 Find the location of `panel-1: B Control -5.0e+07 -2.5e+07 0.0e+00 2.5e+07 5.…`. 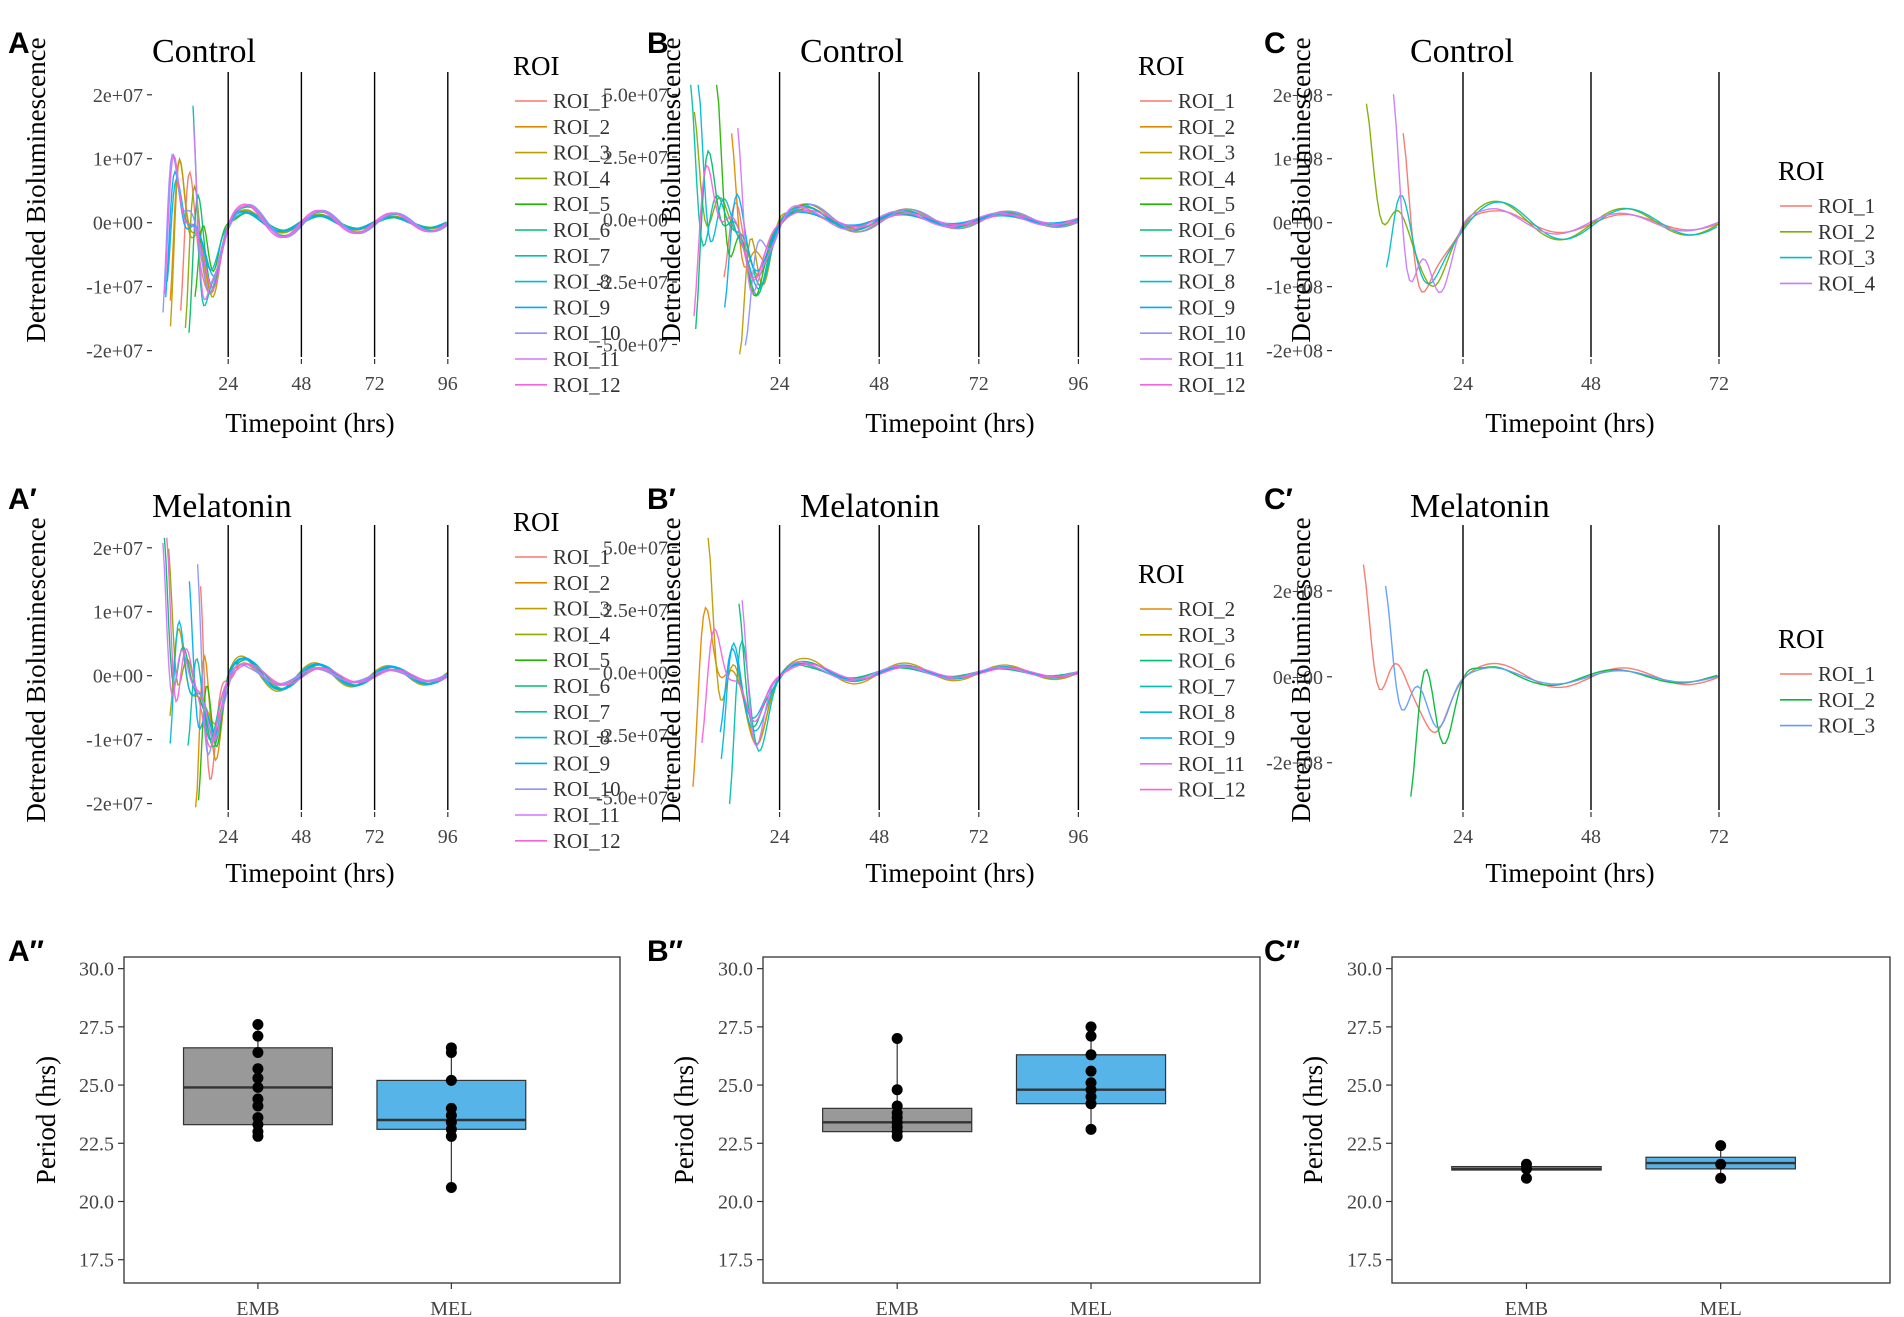

panel-1: B Control -5.0e+07 -2.5e+07 0.0e+00 2.5e+07 5.… is located at coordinates (921, 232).